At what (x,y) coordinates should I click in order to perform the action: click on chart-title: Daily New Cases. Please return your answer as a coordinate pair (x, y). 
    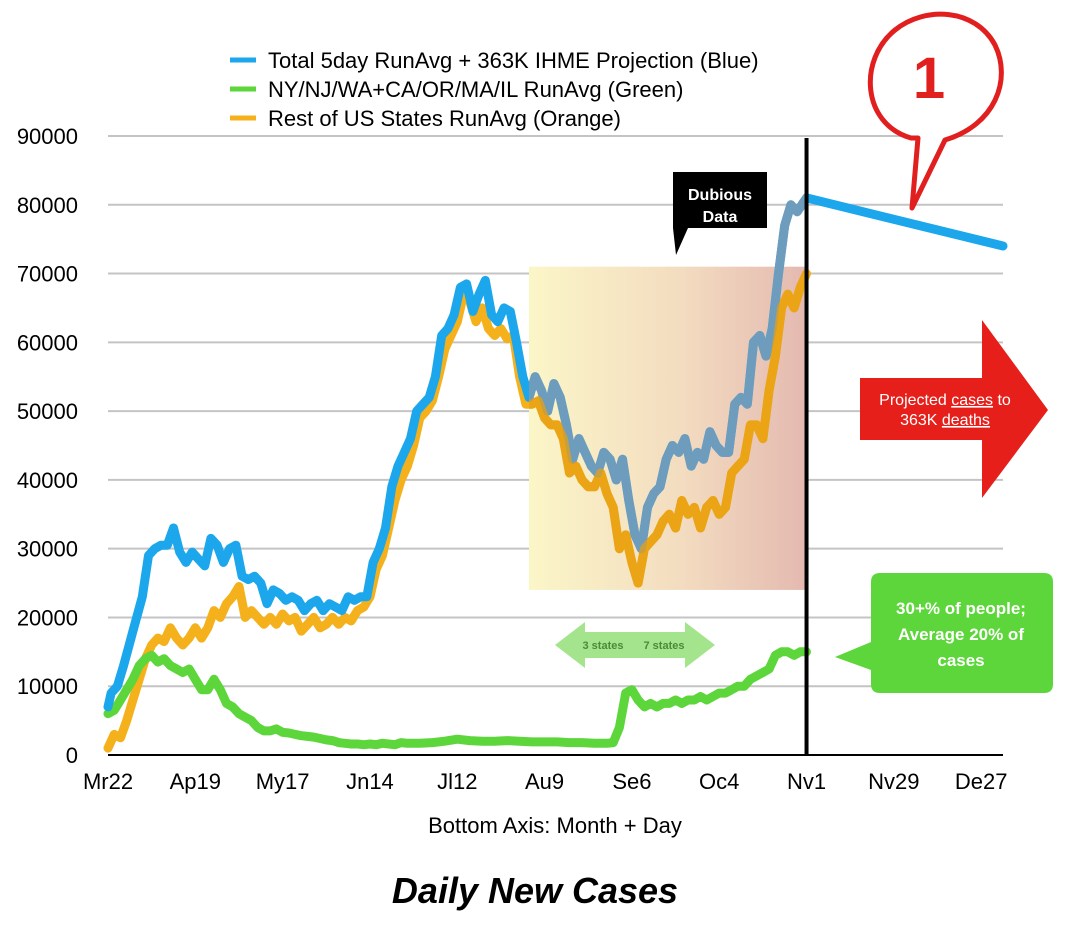
    Looking at the image, I should click on (535, 890).